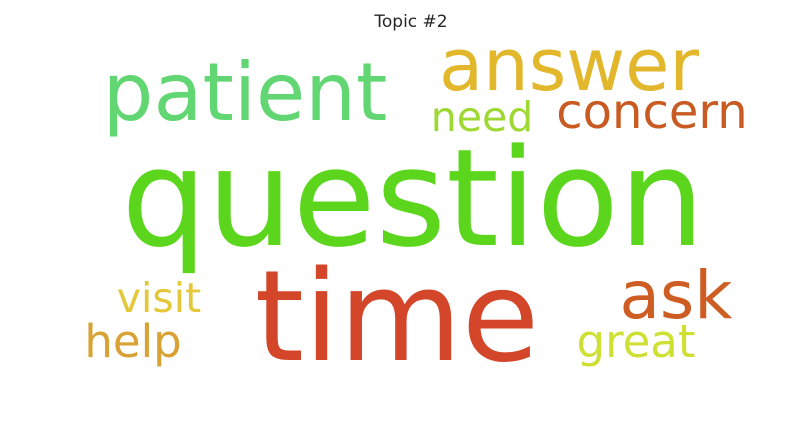  What do you see at coordinates (651, 112) in the screenshot?
I see `word-concern: concern` at bounding box center [651, 112].